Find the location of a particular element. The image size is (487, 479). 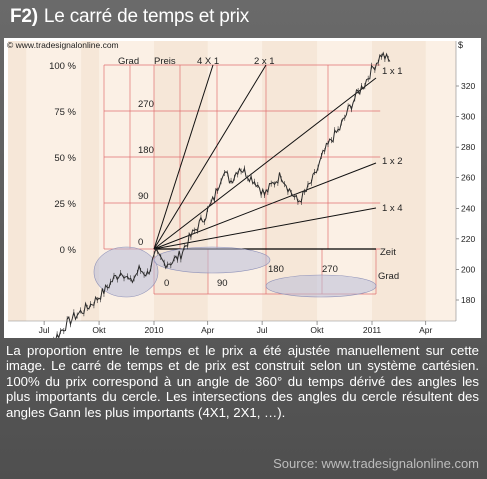

price-scale-tick: 100 % is located at coordinates (62, 66).